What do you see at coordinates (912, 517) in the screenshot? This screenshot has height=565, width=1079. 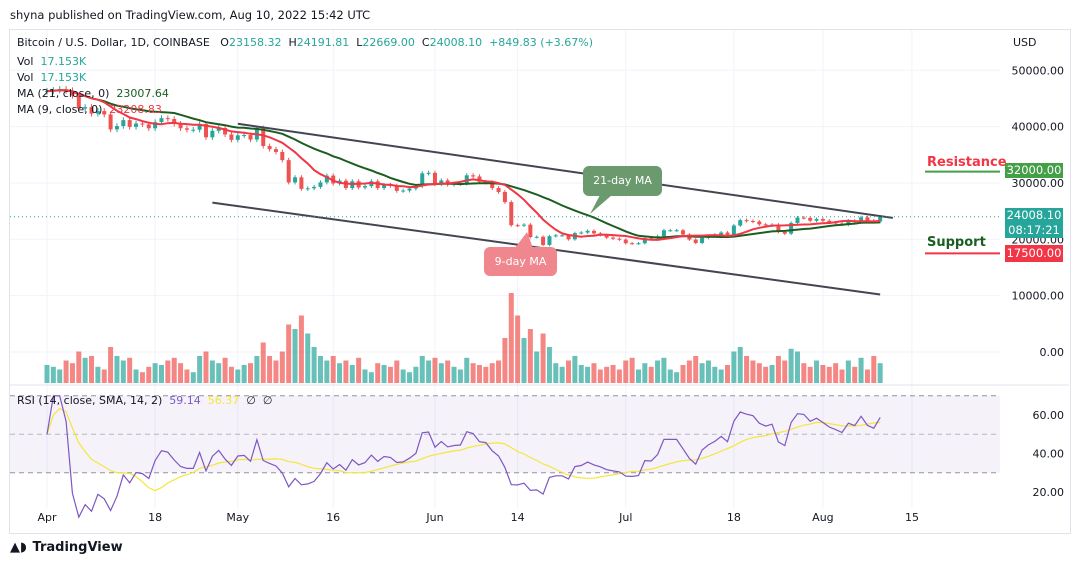 I see `x-tick-label: 15` at bounding box center [912, 517].